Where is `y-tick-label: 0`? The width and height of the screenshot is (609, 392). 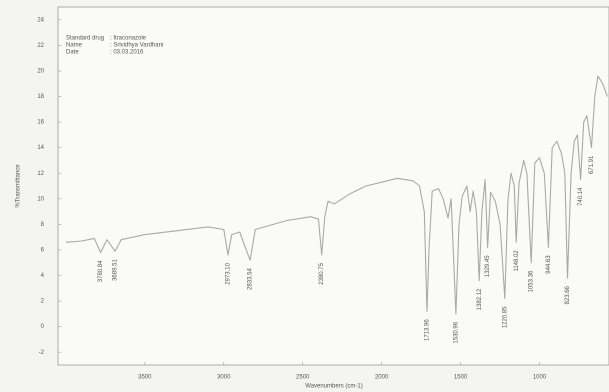 y-tick-label: 0 is located at coordinates (43, 327).